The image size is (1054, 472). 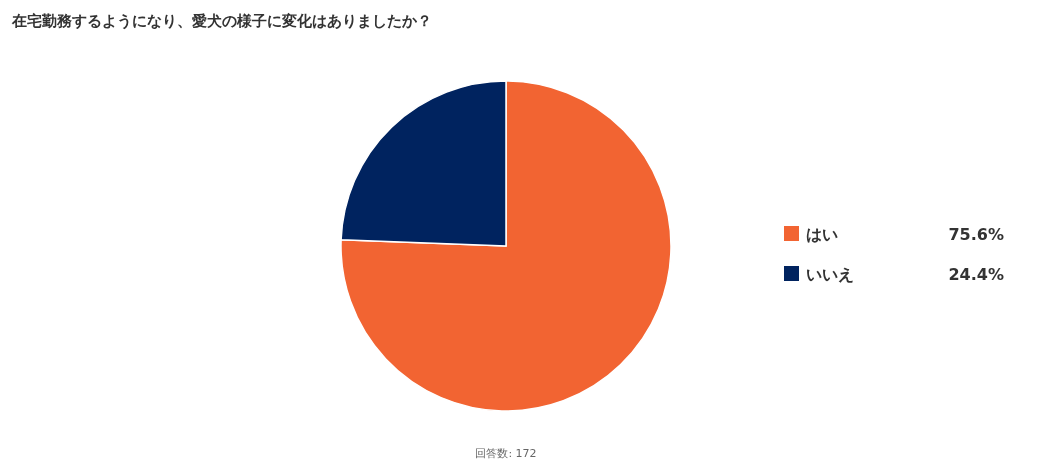 I want to click on legend-label: はい, so click(x=822, y=234).